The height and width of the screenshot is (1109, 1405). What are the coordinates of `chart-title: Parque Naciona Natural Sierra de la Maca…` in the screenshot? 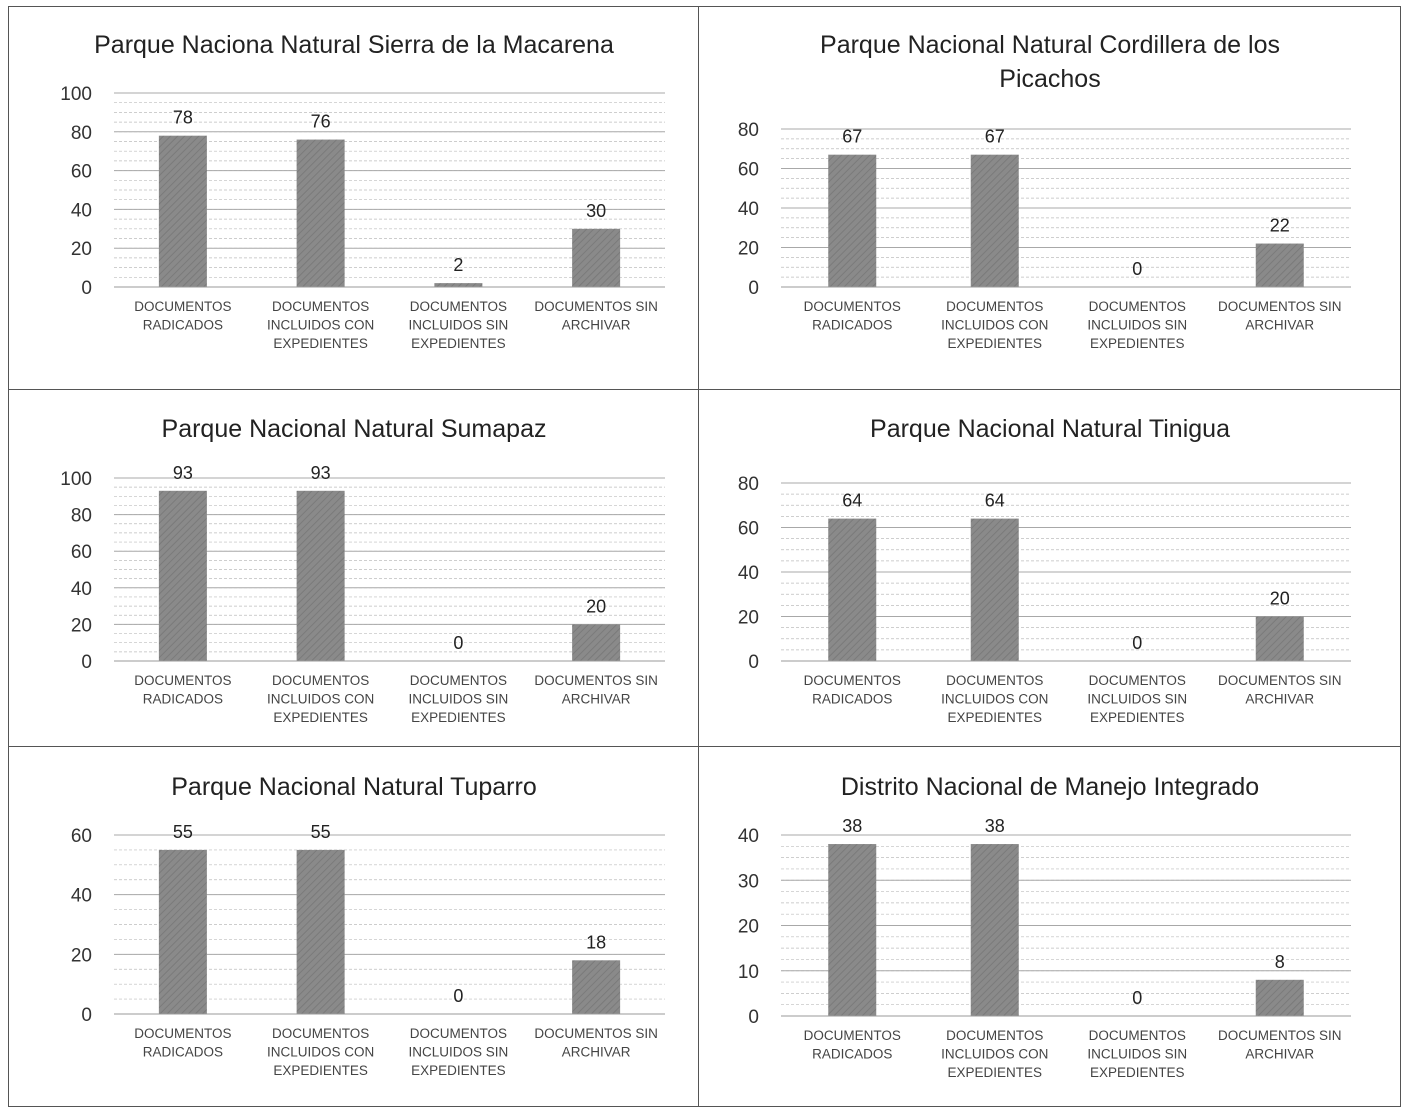 It's located at (354, 45).